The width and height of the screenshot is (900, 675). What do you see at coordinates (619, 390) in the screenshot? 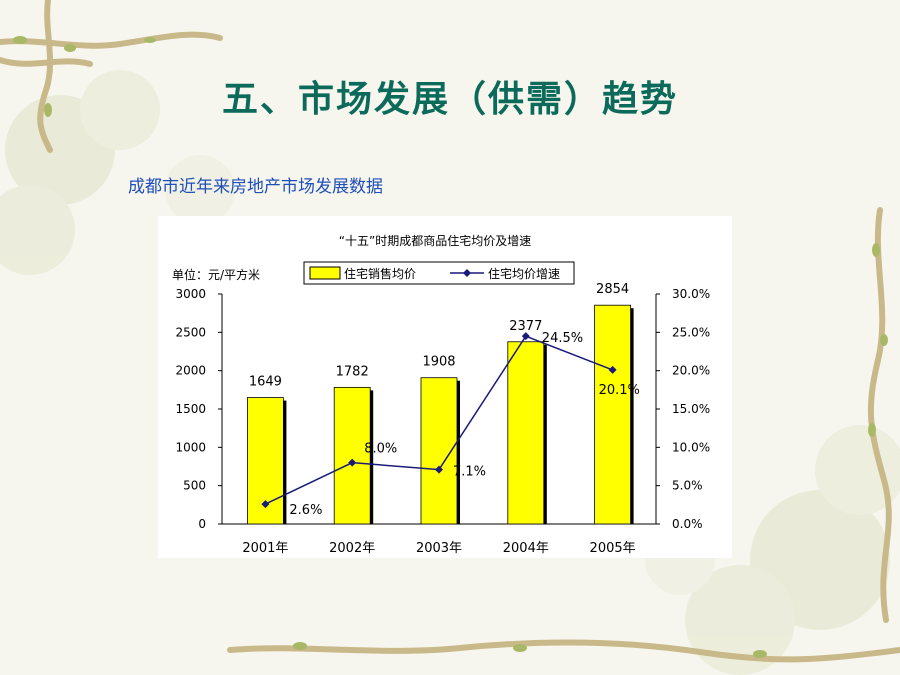
I see `line-value-label: 20.1%` at bounding box center [619, 390].